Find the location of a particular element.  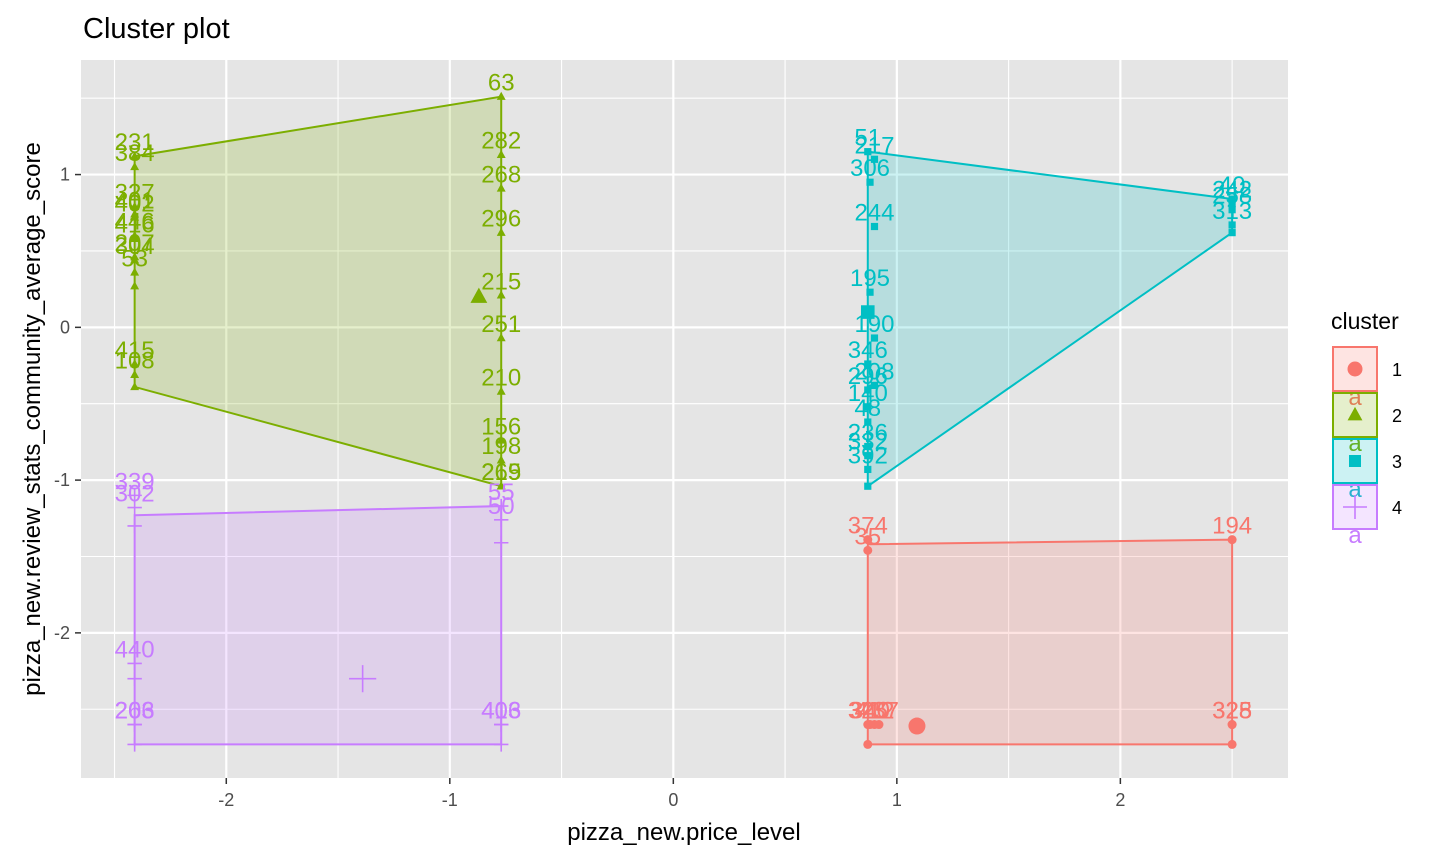

cluster-2-point-label: 265 is located at coordinates (501, 472).